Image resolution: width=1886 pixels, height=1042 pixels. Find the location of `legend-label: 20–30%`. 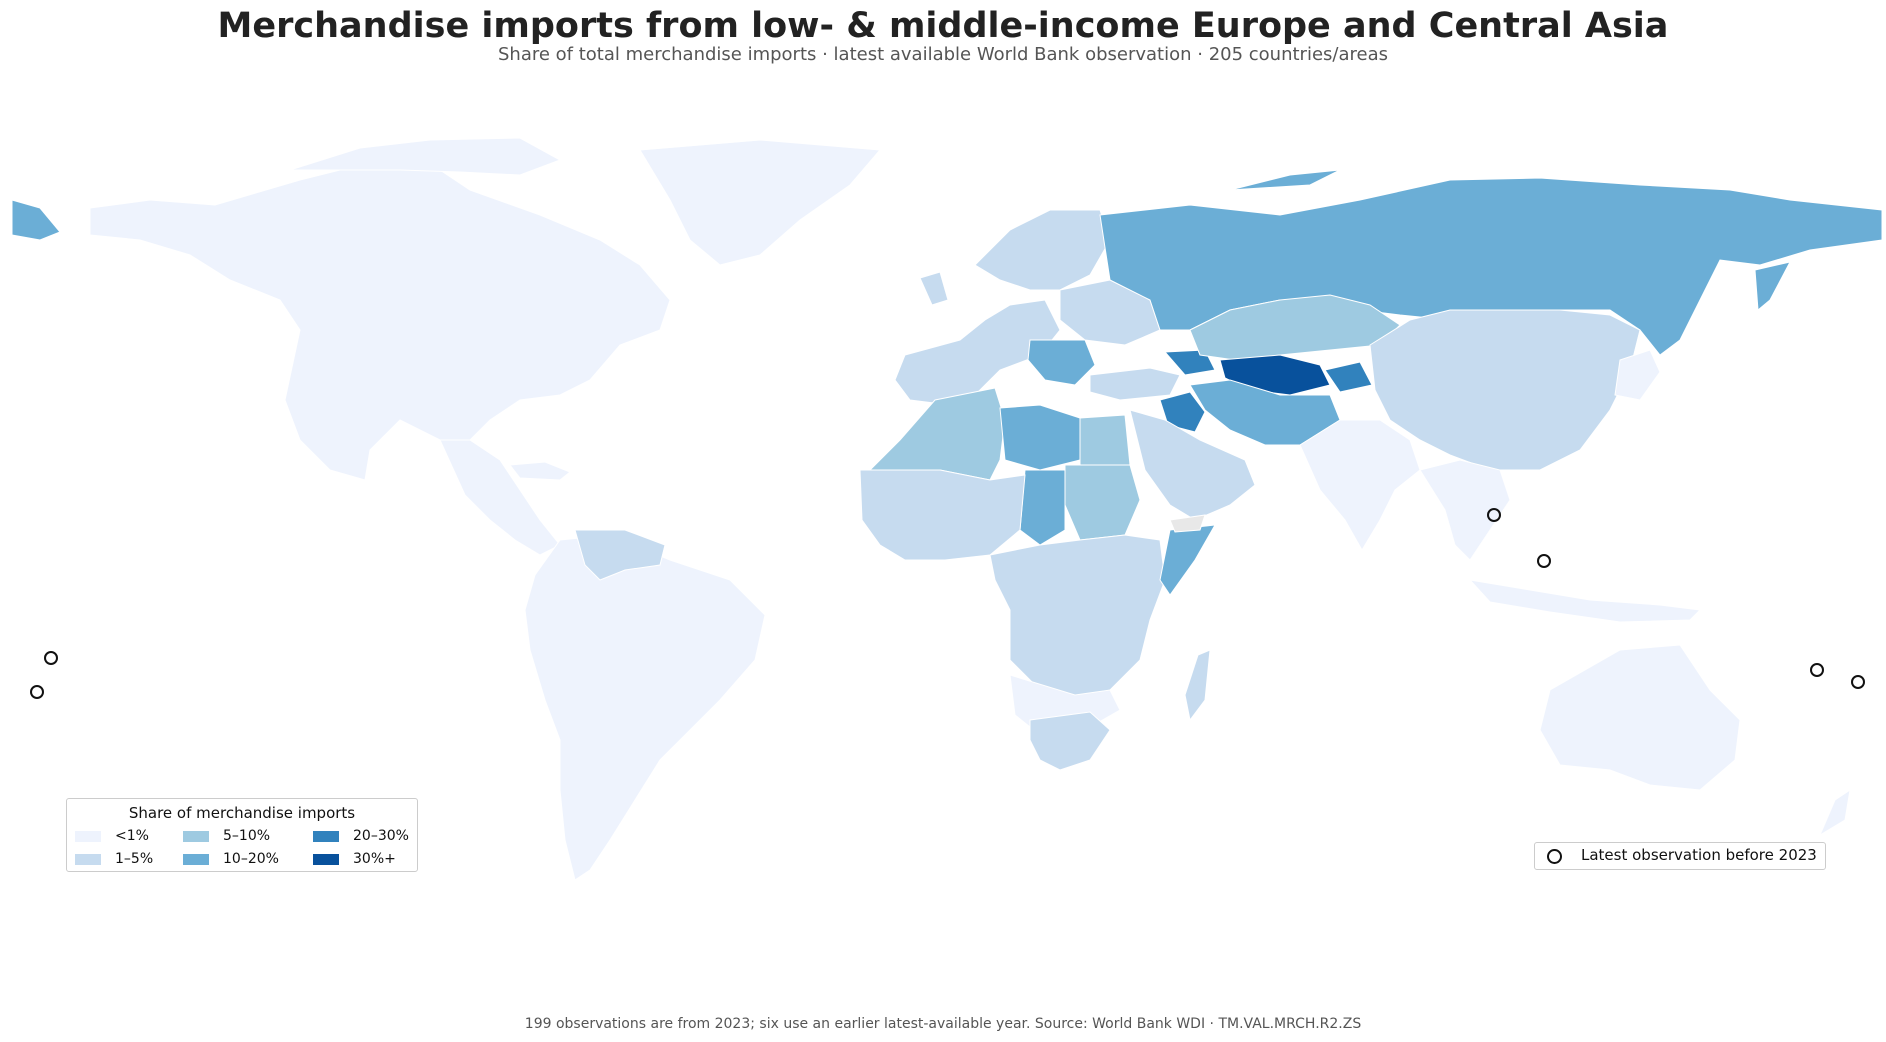

legend-label: 20–30% is located at coordinates (381, 836).